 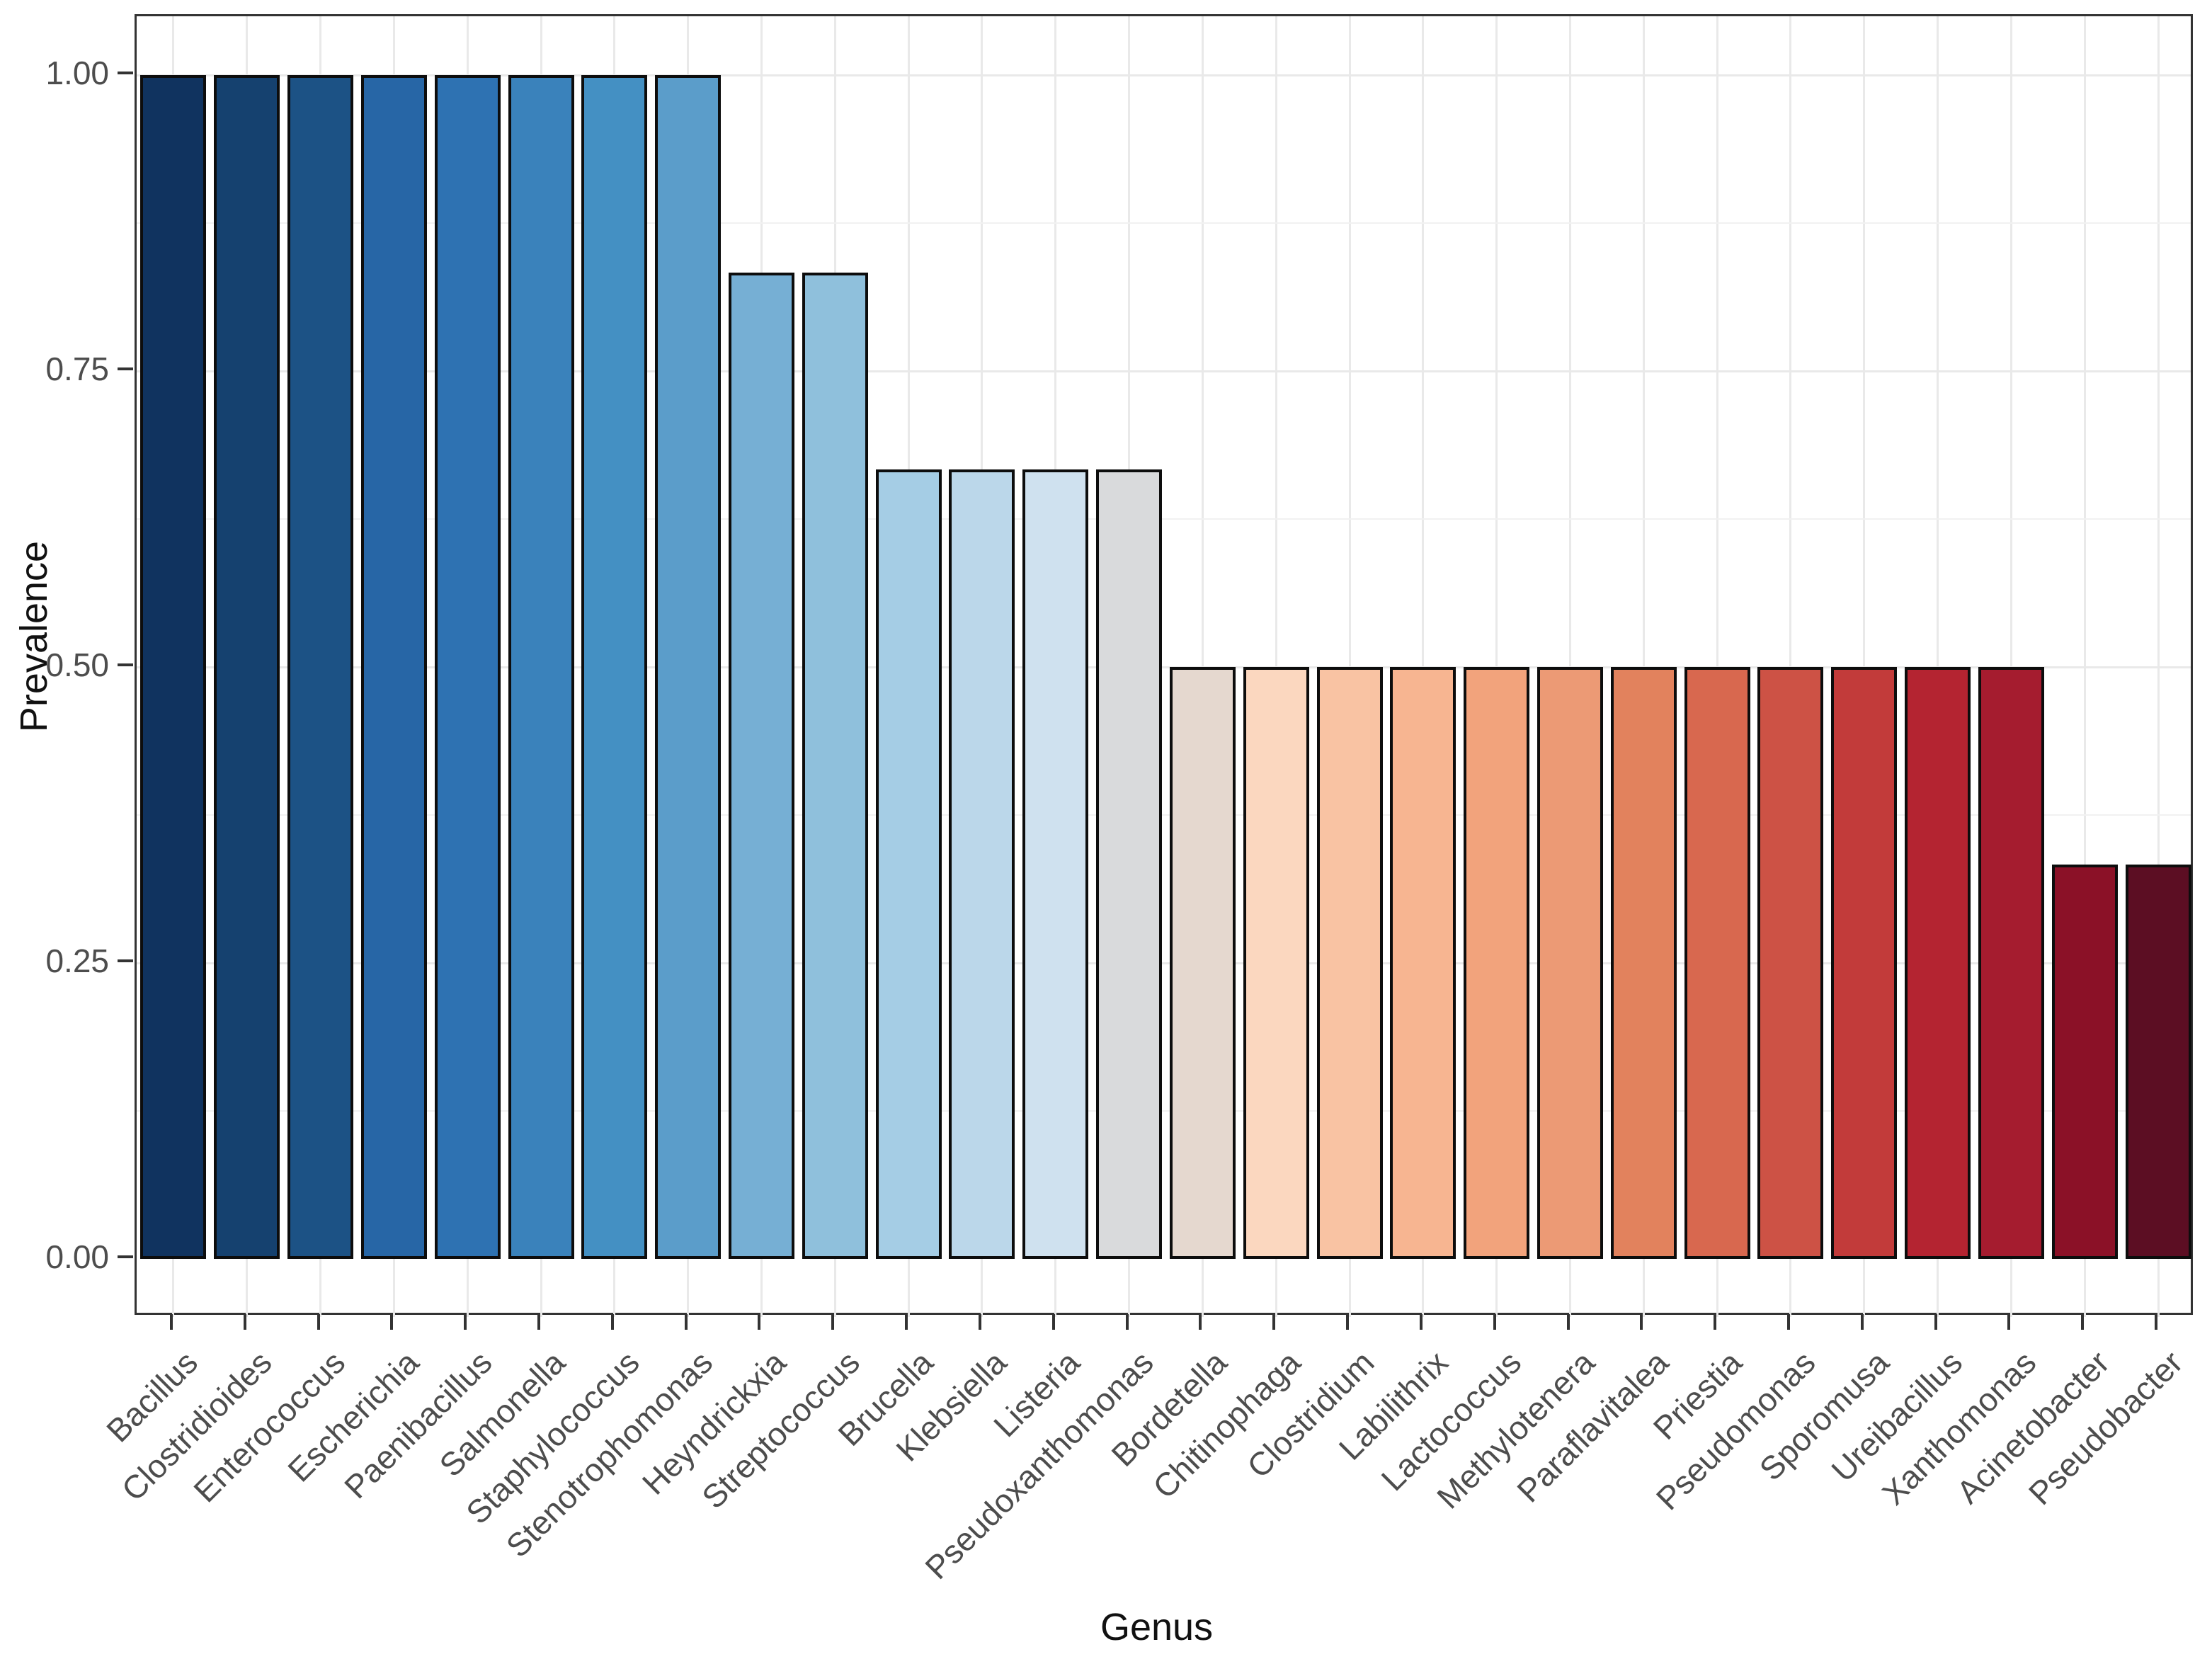 What do you see at coordinates (77, 665) in the screenshot?
I see `y-tick-label: 0.50` at bounding box center [77, 665].